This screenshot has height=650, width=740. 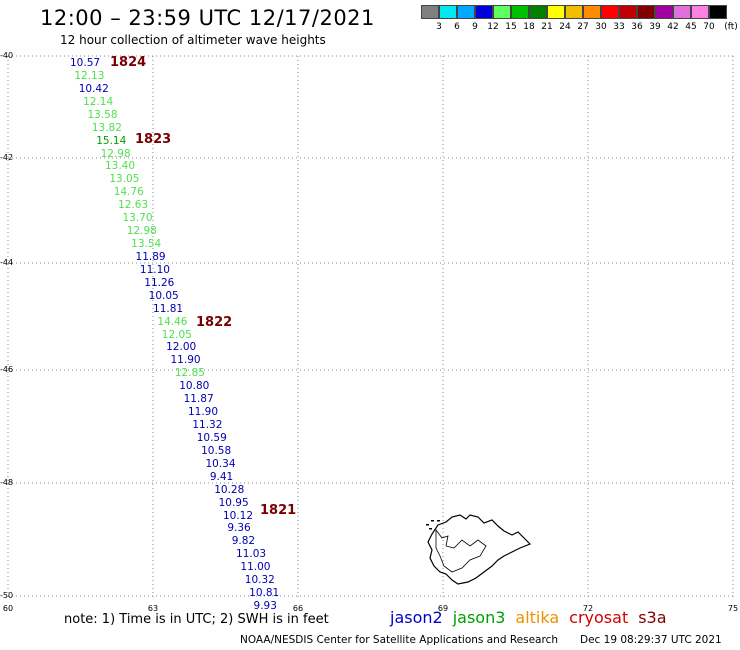 What do you see at coordinates (120, 166) in the screenshot?
I see `wave-height-value: 13.40` at bounding box center [120, 166].